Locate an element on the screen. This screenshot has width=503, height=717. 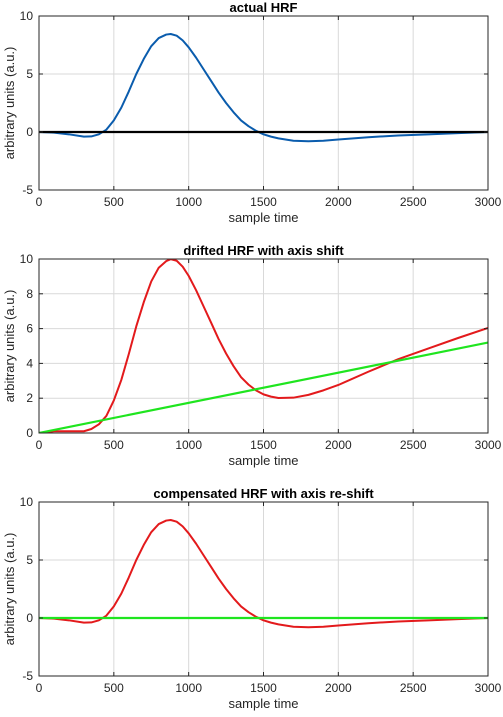
y-tick-label: 4 is located at coordinates (29, 363).